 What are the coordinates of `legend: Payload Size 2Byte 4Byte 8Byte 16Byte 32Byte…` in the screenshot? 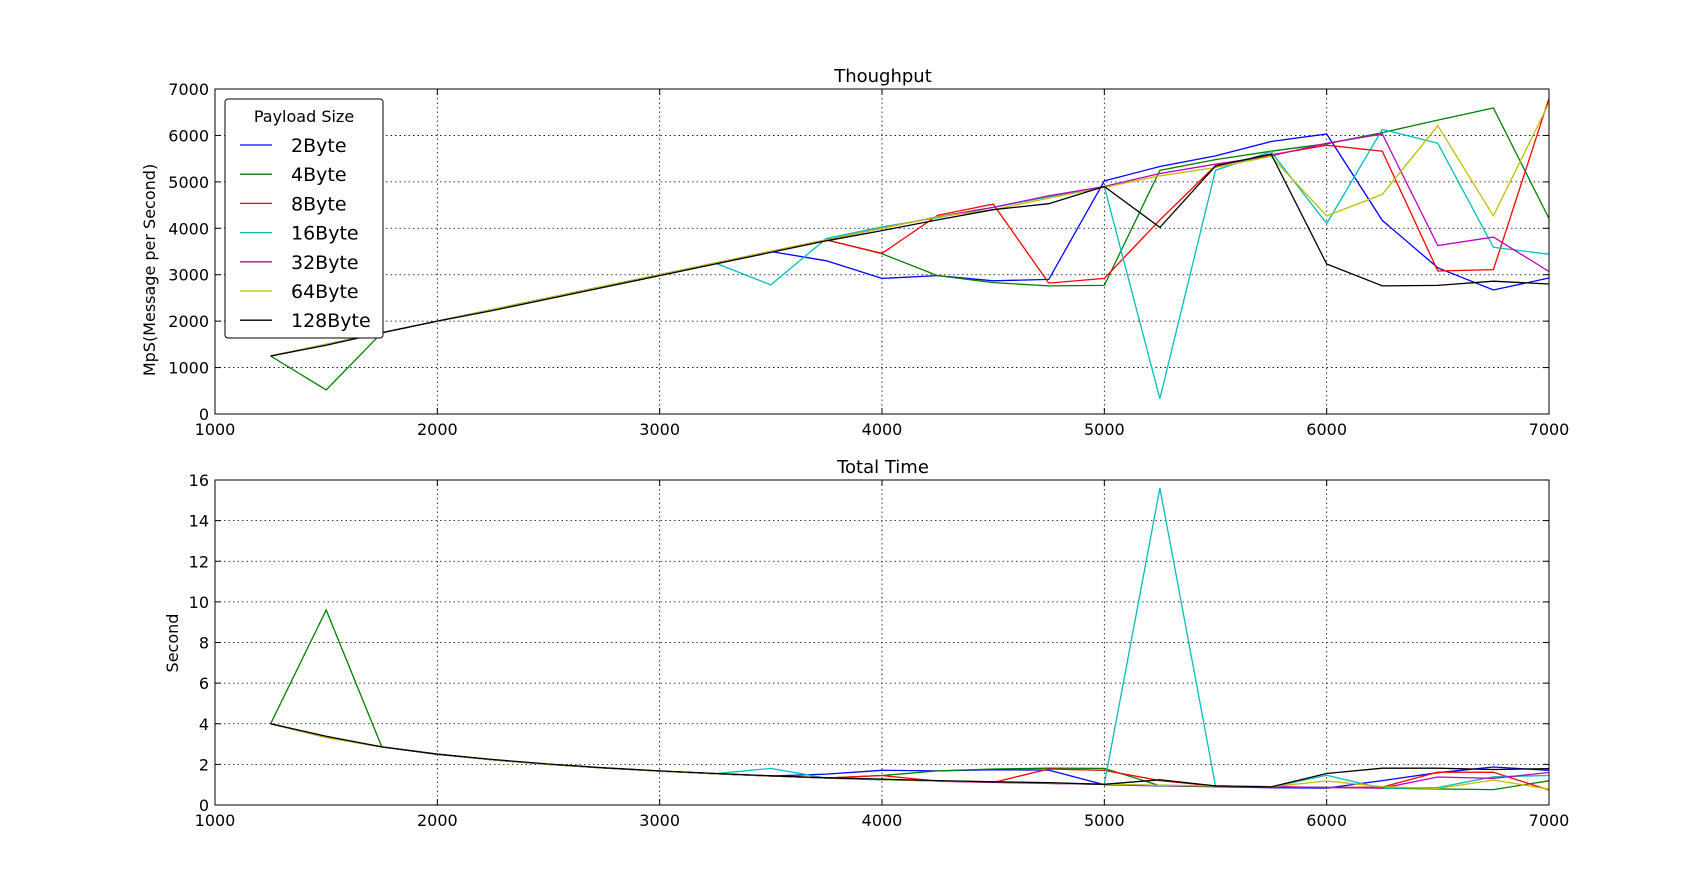 It's located at (304, 218).